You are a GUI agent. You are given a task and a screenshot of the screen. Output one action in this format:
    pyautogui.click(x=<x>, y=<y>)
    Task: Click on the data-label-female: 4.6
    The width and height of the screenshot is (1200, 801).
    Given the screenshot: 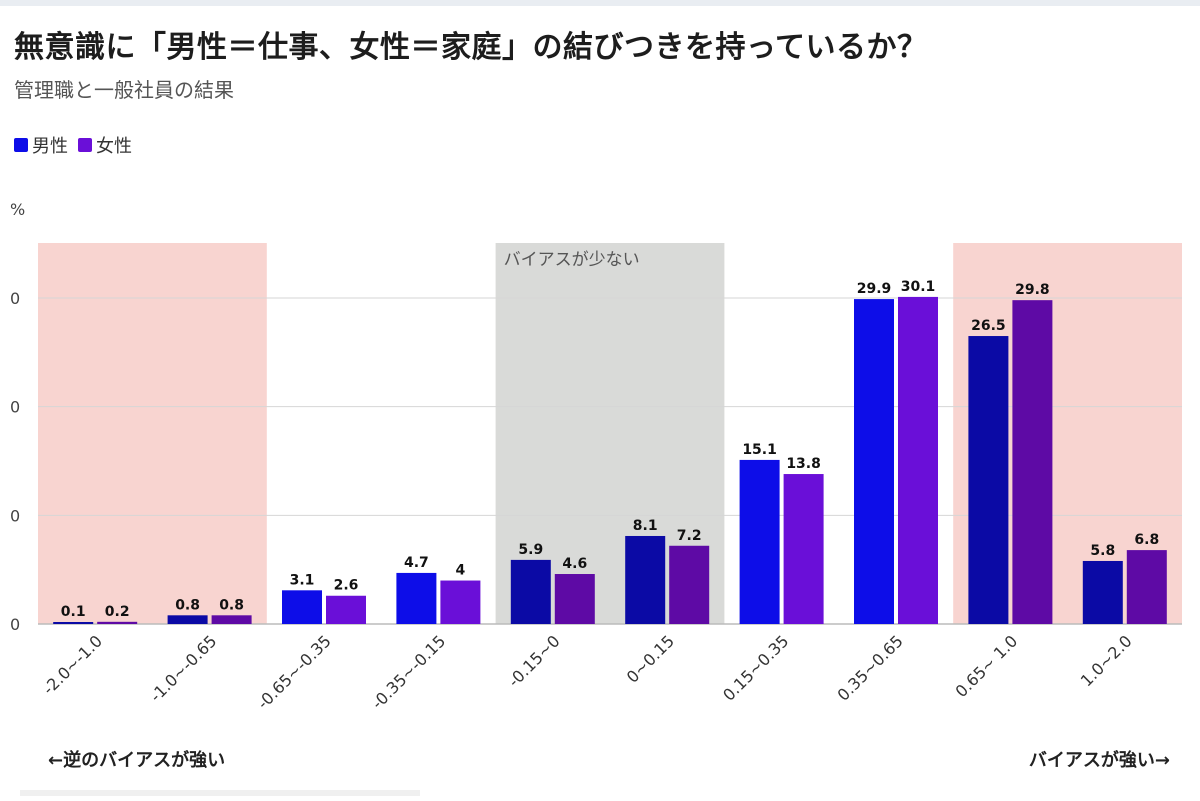 What is the action you would take?
    pyautogui.click(x=574, y=564)
    